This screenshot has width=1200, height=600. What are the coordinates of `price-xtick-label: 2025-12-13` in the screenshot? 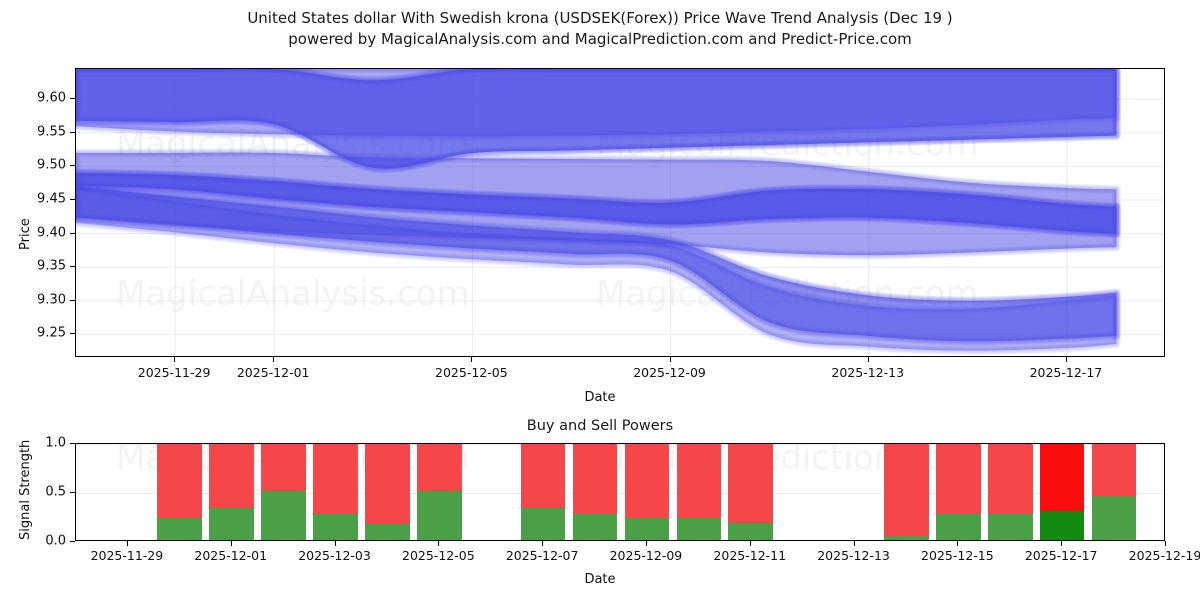 It's located at (868, 372).